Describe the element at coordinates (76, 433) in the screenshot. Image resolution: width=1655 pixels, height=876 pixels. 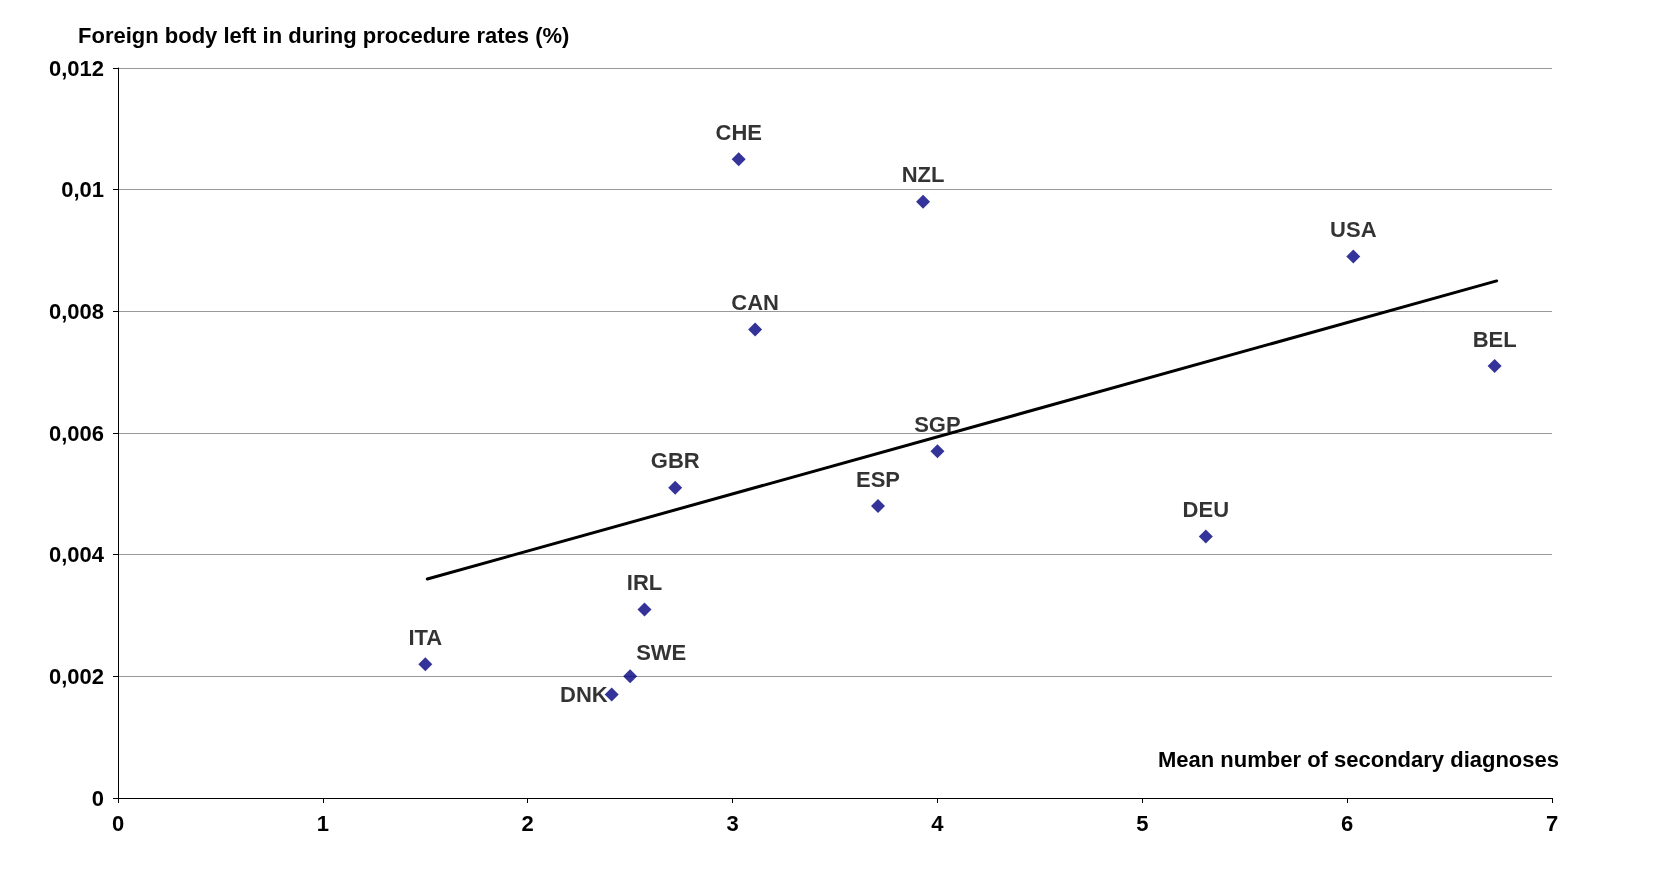
I see `y-tick-label: 0,006` at that location.